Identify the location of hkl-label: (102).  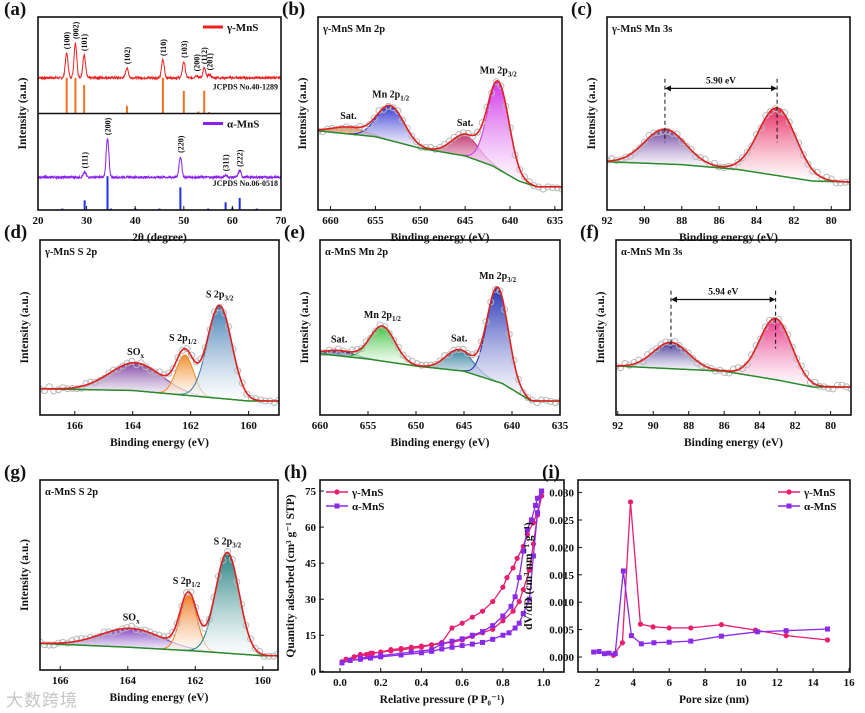
(127, 55).